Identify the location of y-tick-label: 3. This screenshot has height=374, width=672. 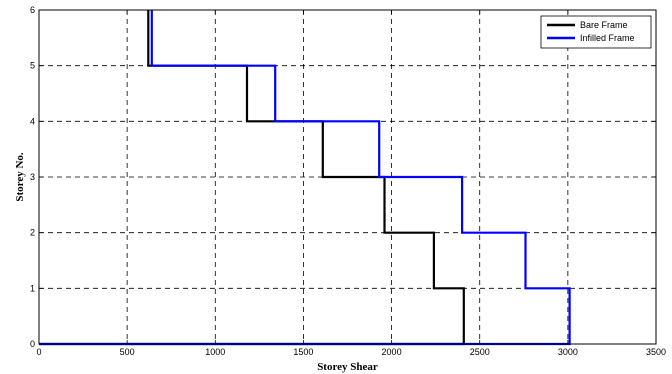
(32, 177).